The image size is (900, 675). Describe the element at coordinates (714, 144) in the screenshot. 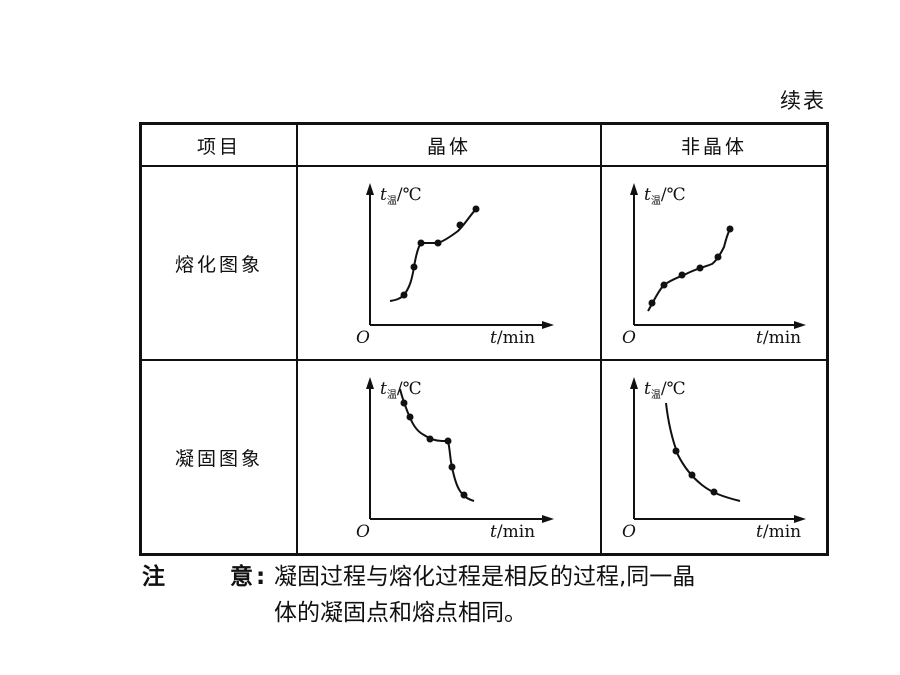

I see `header-amorphous: 非晶体` at that location.